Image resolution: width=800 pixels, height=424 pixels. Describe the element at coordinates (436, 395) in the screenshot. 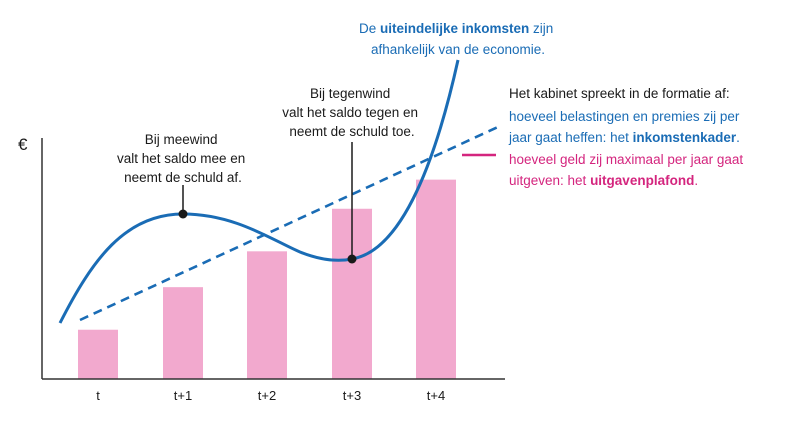

I see `x-tick-label: t+4` at that location.